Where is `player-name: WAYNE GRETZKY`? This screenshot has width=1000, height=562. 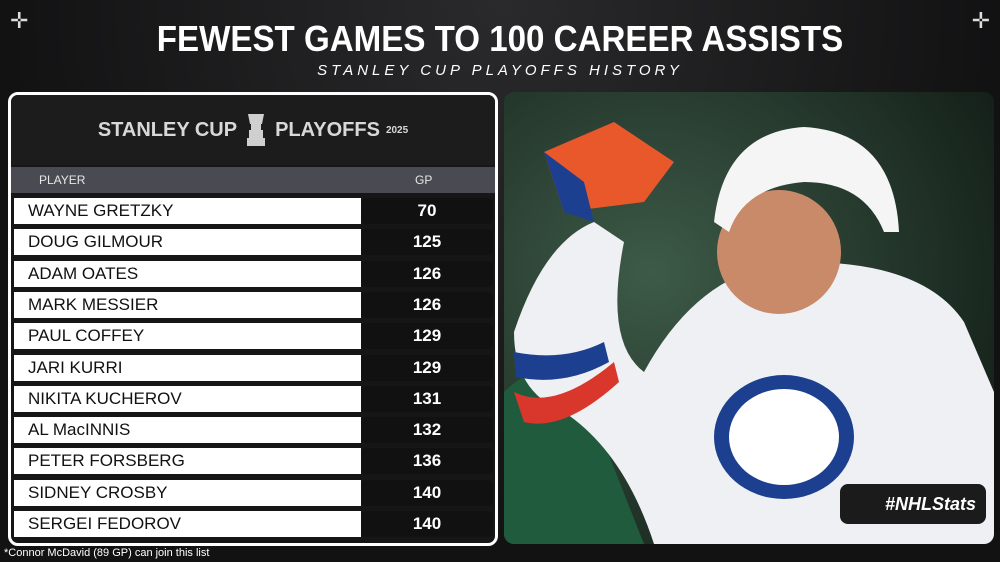 player-name: WAYNE GRETZKY is located at coordinates (187, 211).